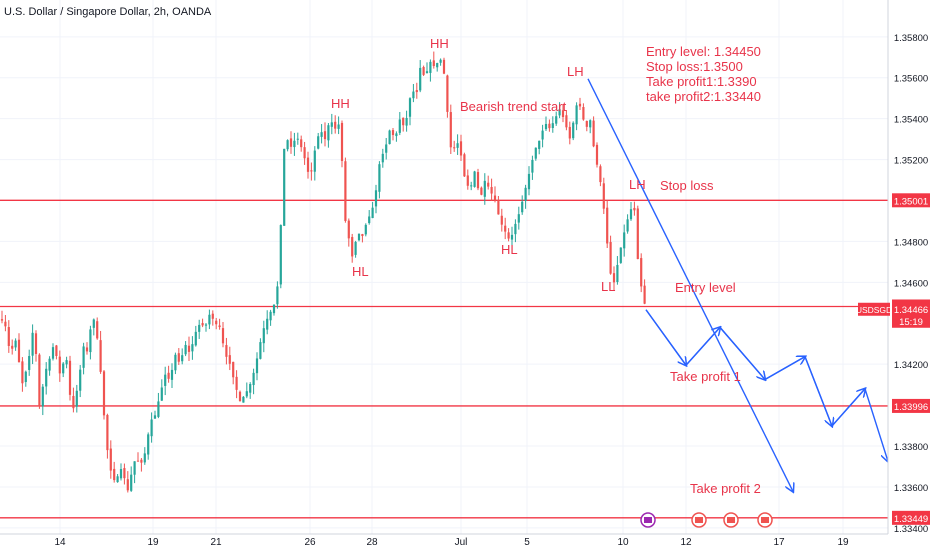 This screenshot has height=550, width=932. What do you see at coordinates (694, 66) in the screenshot?
I see `info-line: Stop loss:1.3500` at bounding box center [694, 66].